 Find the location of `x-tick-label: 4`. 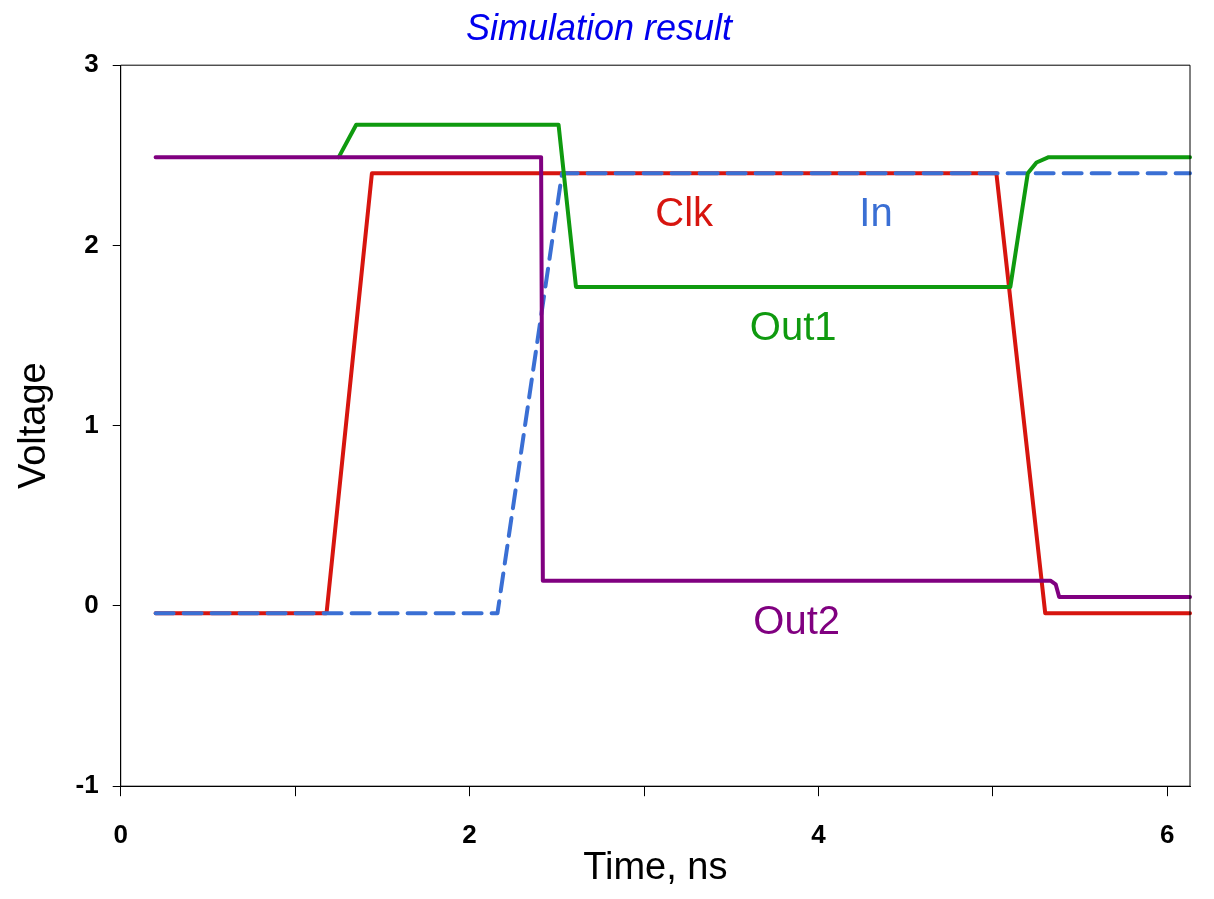

x-tick-label: 4 is located at coordinates (819, 833).